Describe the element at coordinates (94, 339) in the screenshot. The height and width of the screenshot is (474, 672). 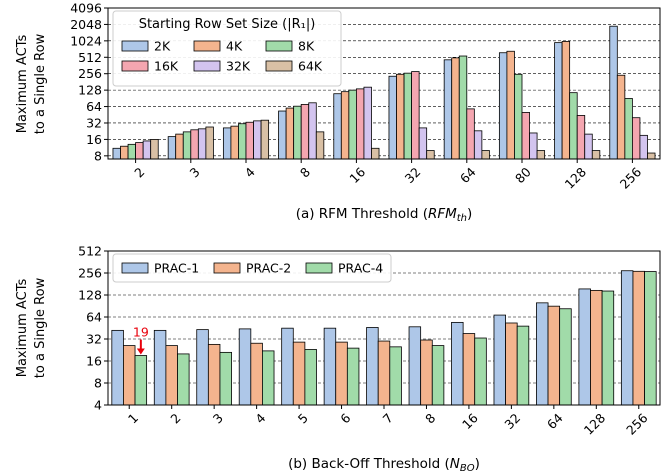
I see `y-tick-label: 32` at that location.